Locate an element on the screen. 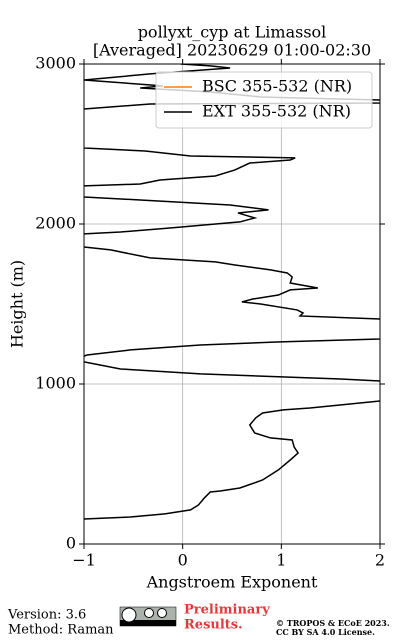  status: Preliminary is located at coordinates (227, 610).